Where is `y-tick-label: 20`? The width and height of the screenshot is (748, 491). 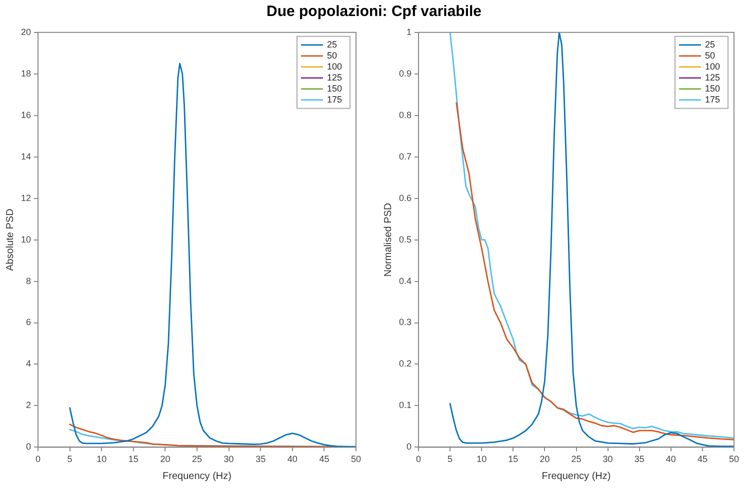
y-tick-label: 20 is located at coordinates (26, 31).